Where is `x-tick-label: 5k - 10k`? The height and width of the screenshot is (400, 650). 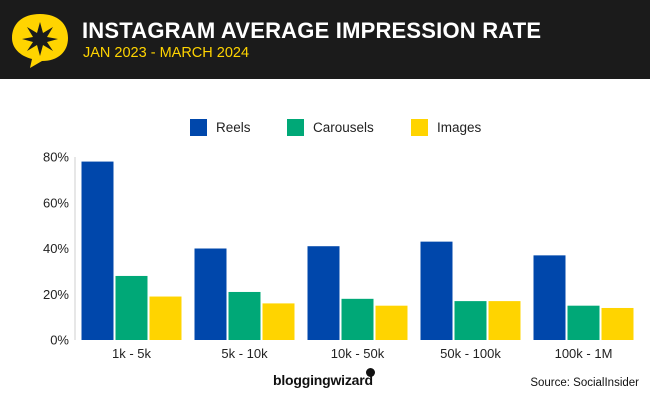 x-tick-label: 5k - 10k is located at coordinates (244, 353).